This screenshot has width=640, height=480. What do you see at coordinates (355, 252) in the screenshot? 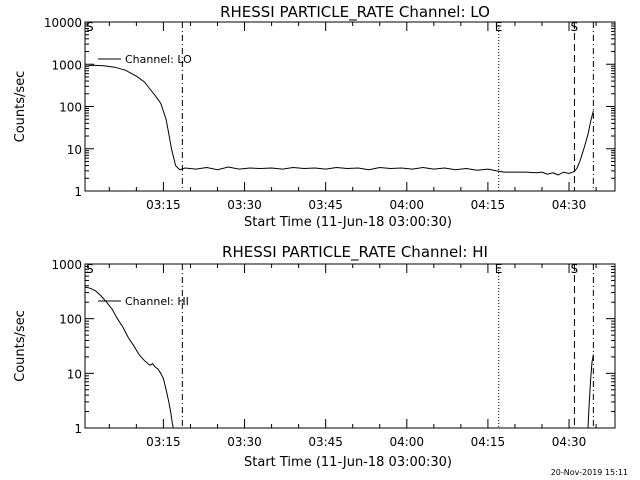
I see `chart-title: RHESSI PARTICLE_RATE Channel: HI` at bounding box center [355, 252].